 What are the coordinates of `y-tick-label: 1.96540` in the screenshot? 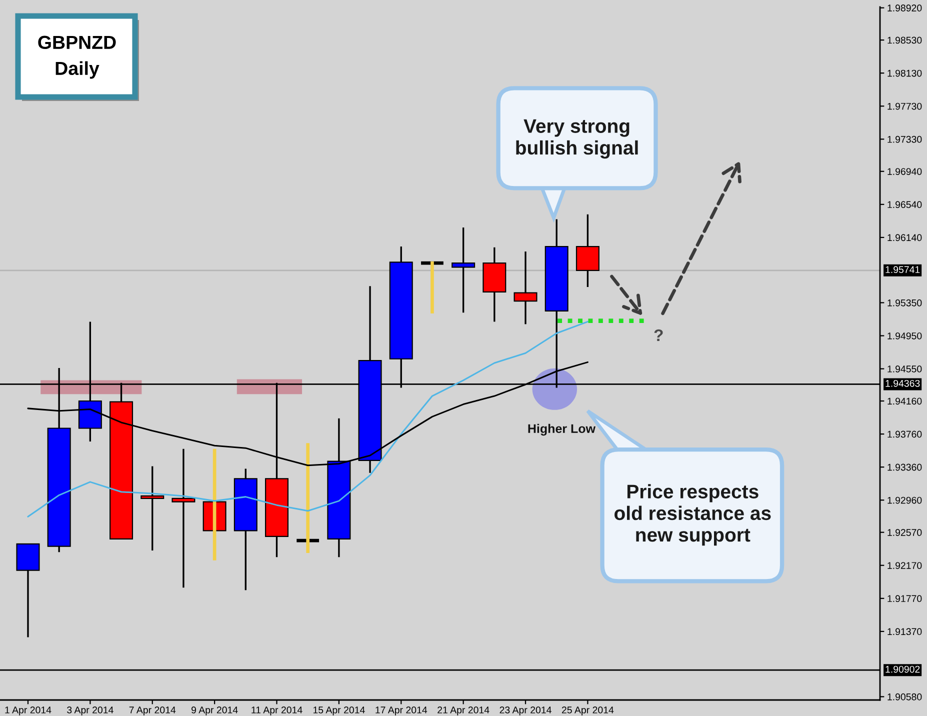 It's located at (905, 204).